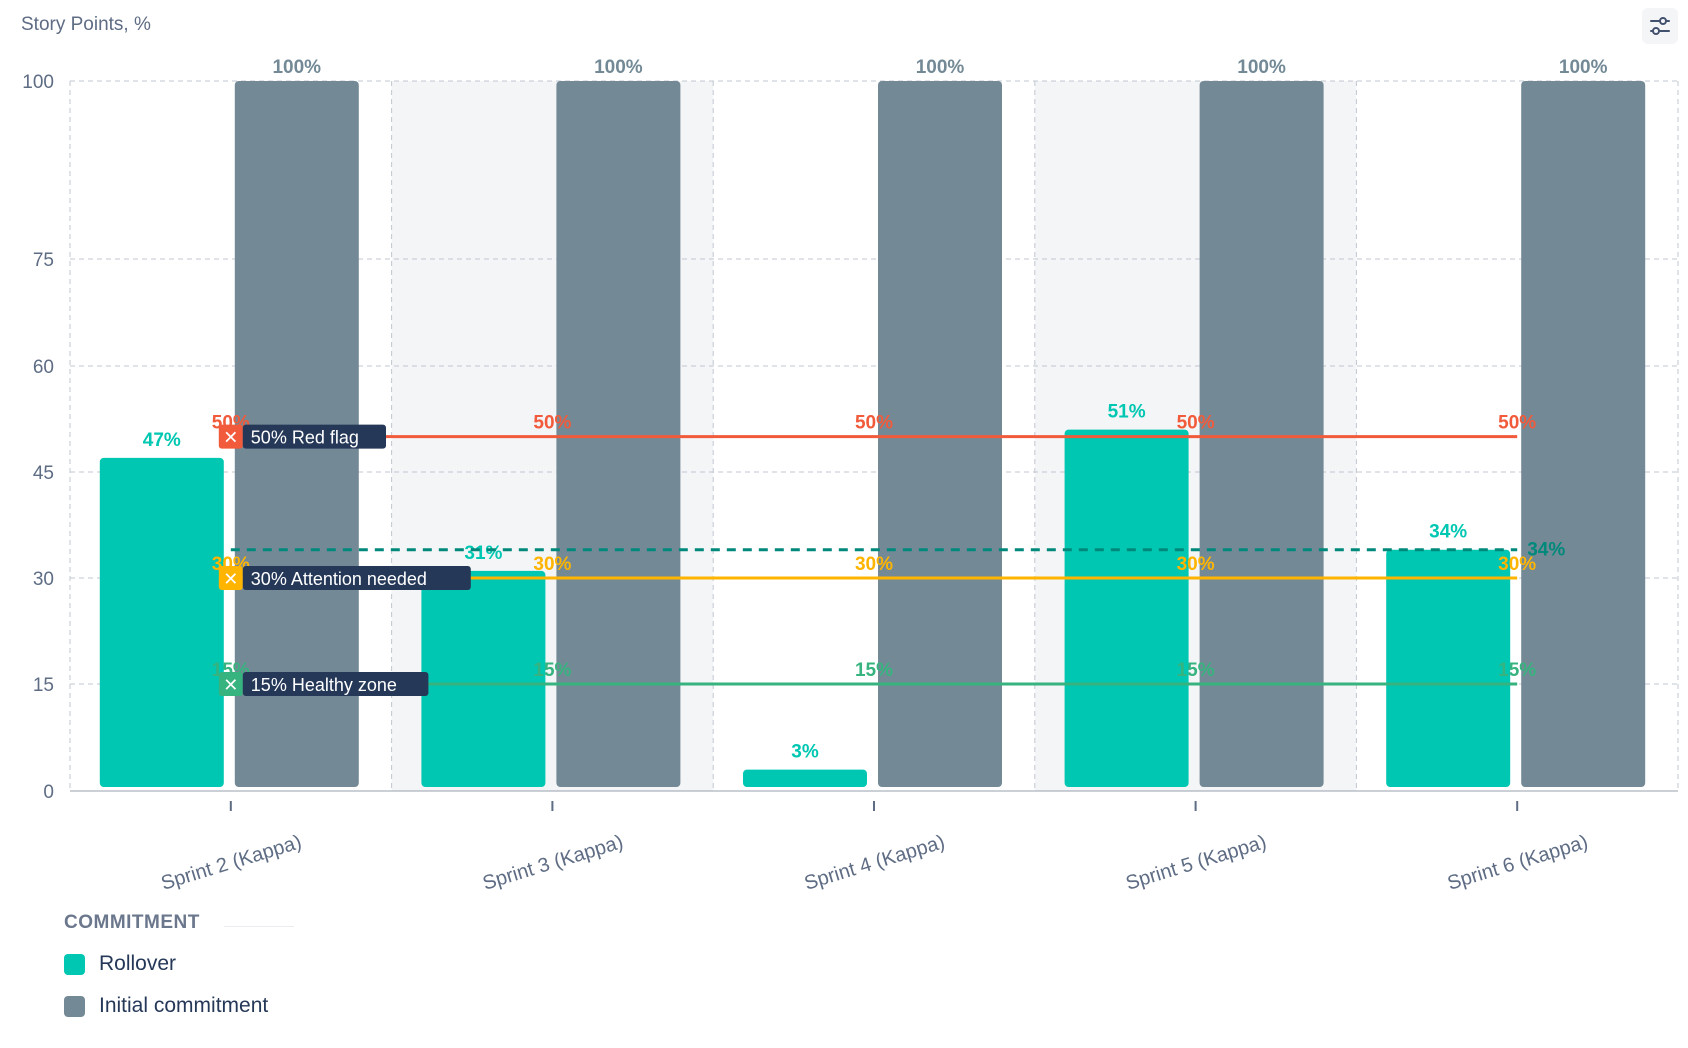  I want to click on rollover-swatch, so click(74, 964).